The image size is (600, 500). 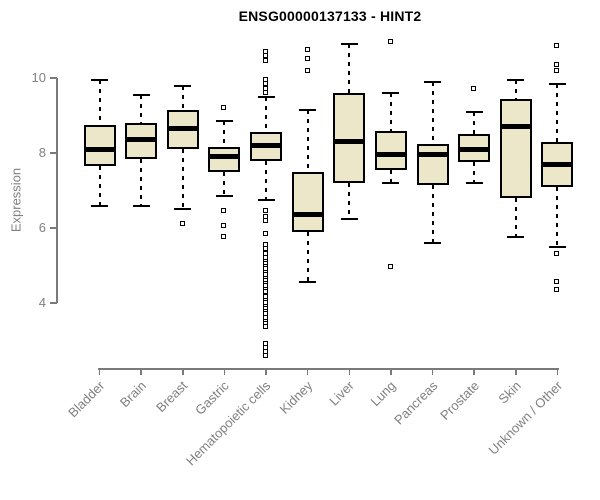 I want to click on x-tick-label: Kidney, so click(x=296, y=397).